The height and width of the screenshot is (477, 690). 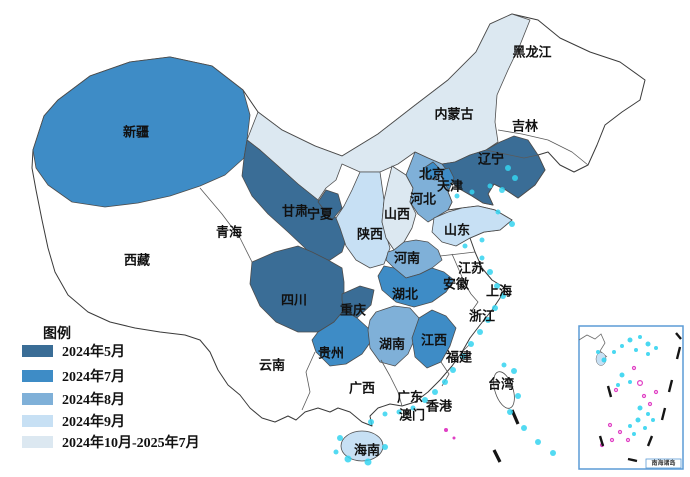 I want to click on province-tianjin, so click(x=447, y=179).